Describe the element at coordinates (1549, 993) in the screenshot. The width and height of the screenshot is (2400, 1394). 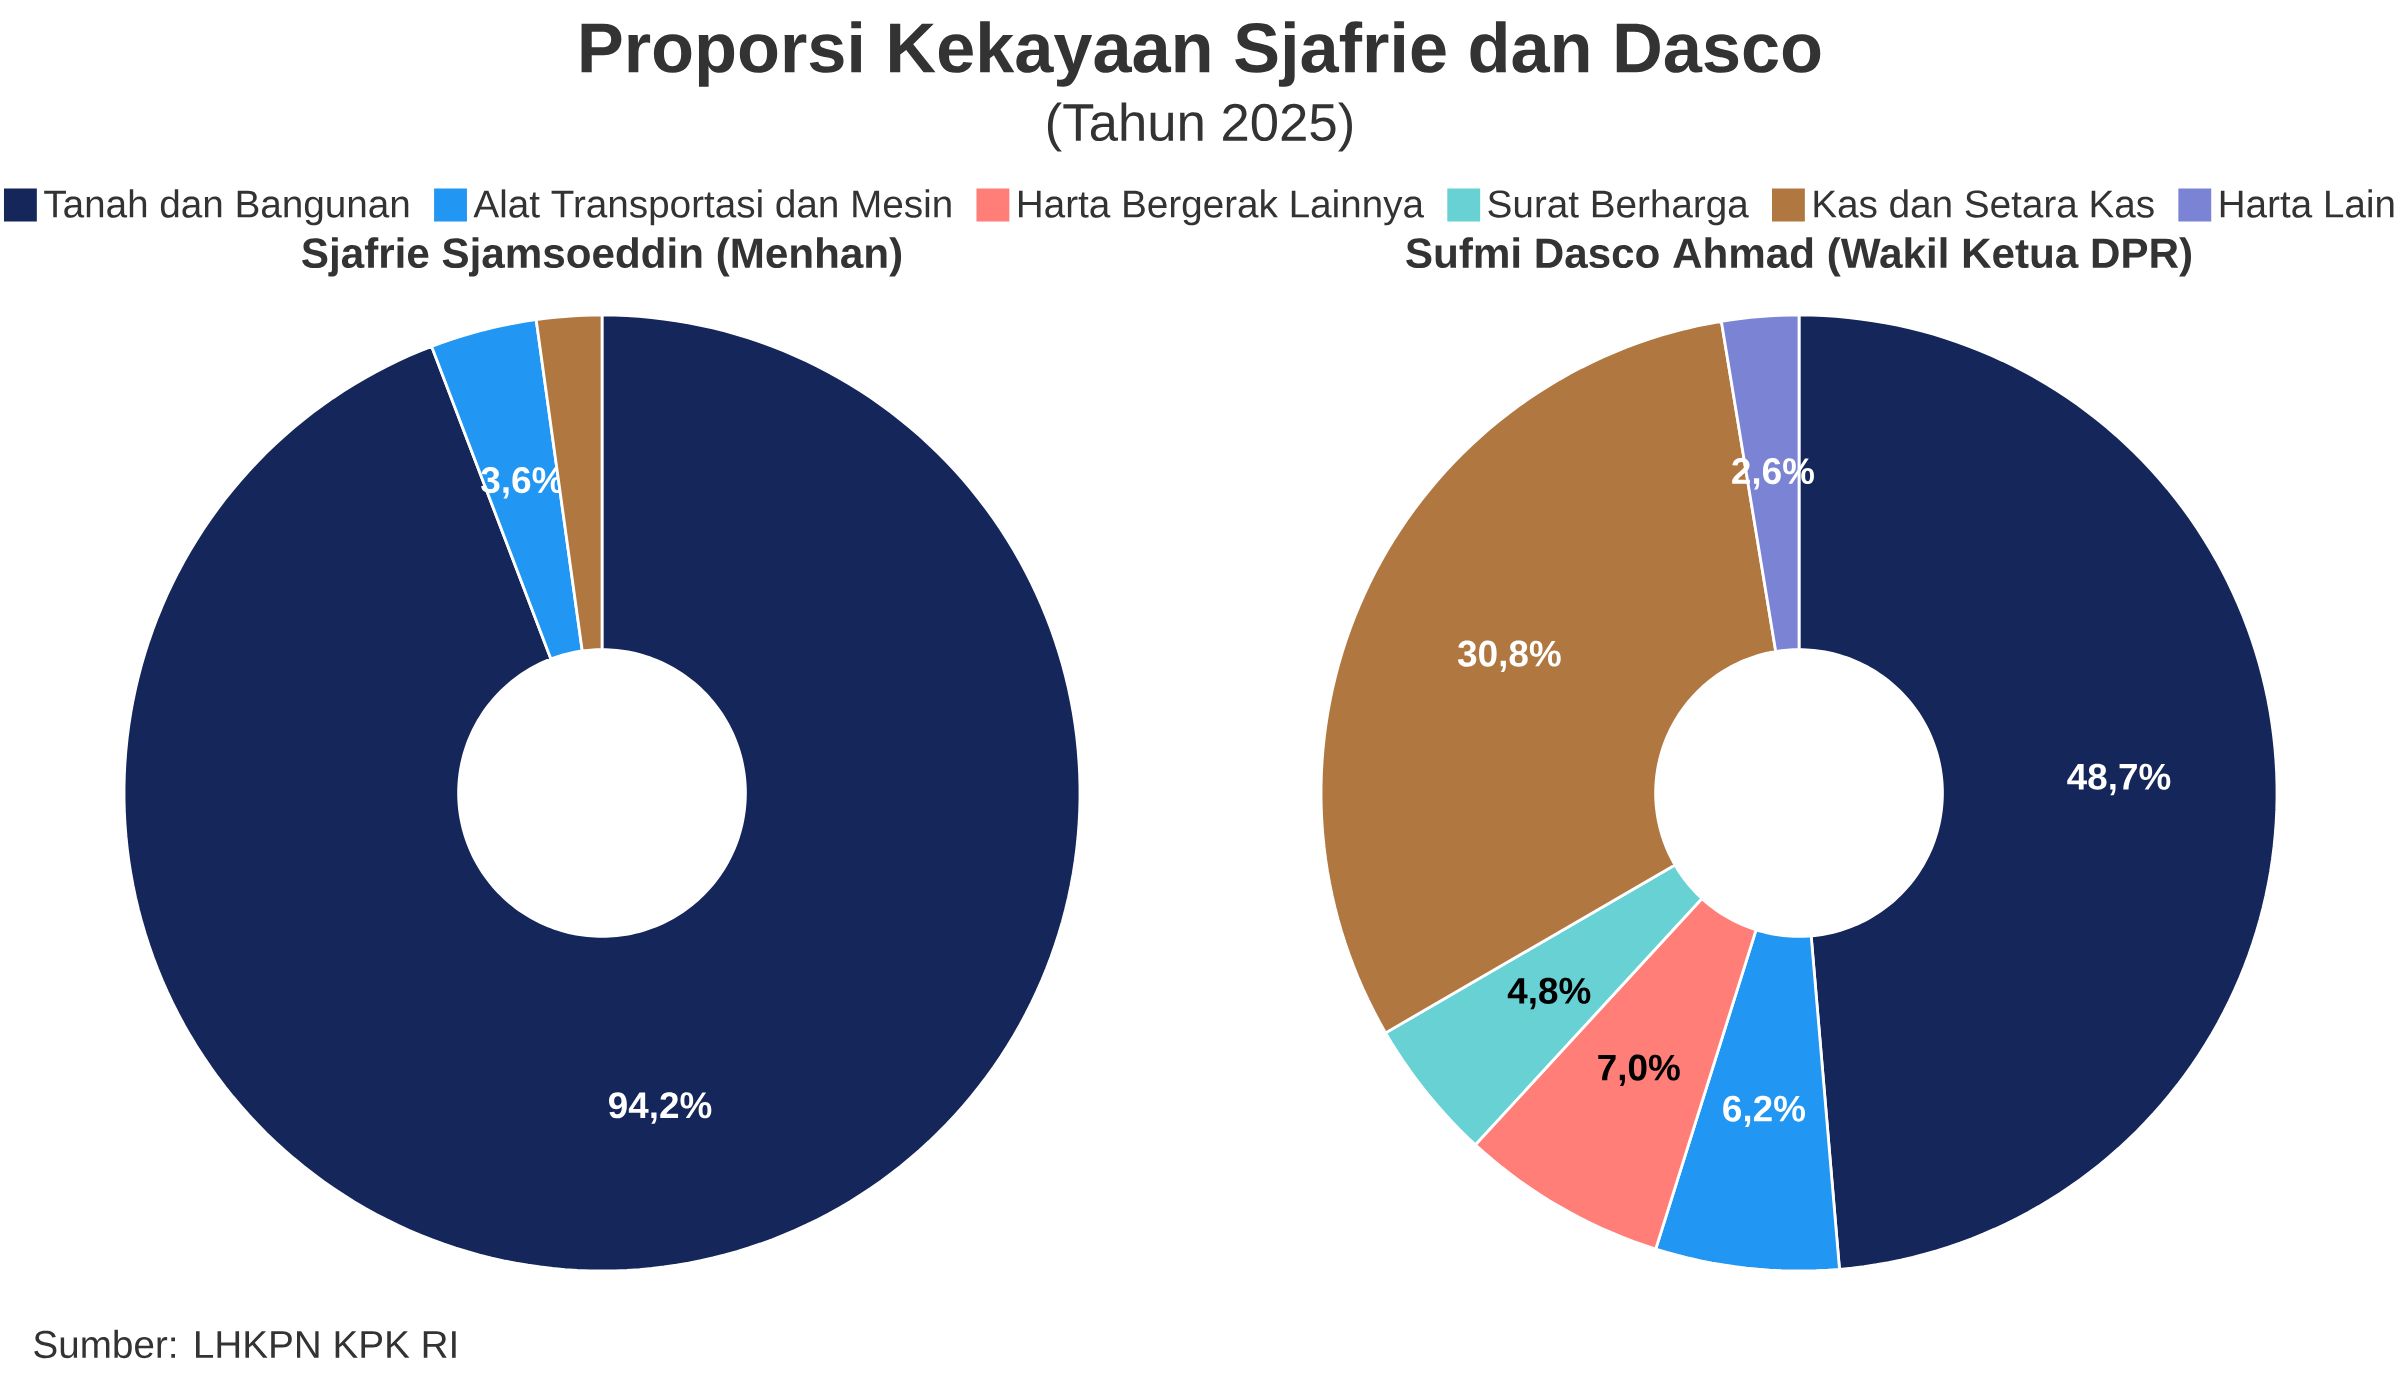
I see `data-label: 4,8%` at that location.